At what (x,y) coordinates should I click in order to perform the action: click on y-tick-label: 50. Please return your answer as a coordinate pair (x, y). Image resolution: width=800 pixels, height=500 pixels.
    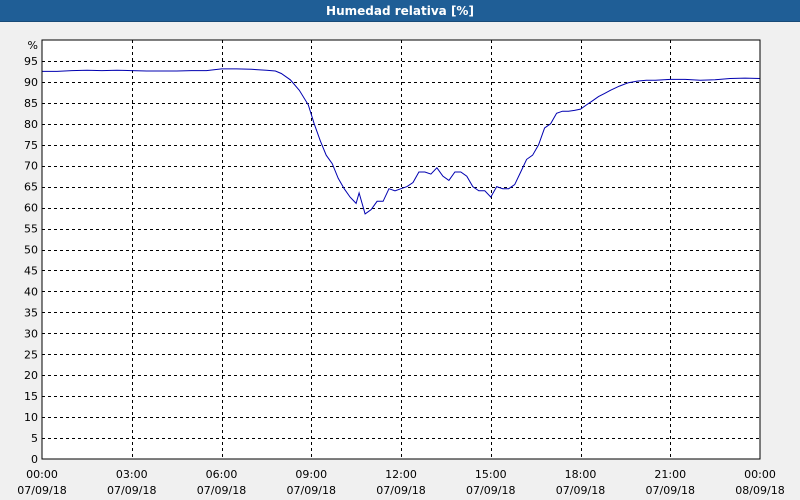
    Looking at the image, I should click on (31, 250).